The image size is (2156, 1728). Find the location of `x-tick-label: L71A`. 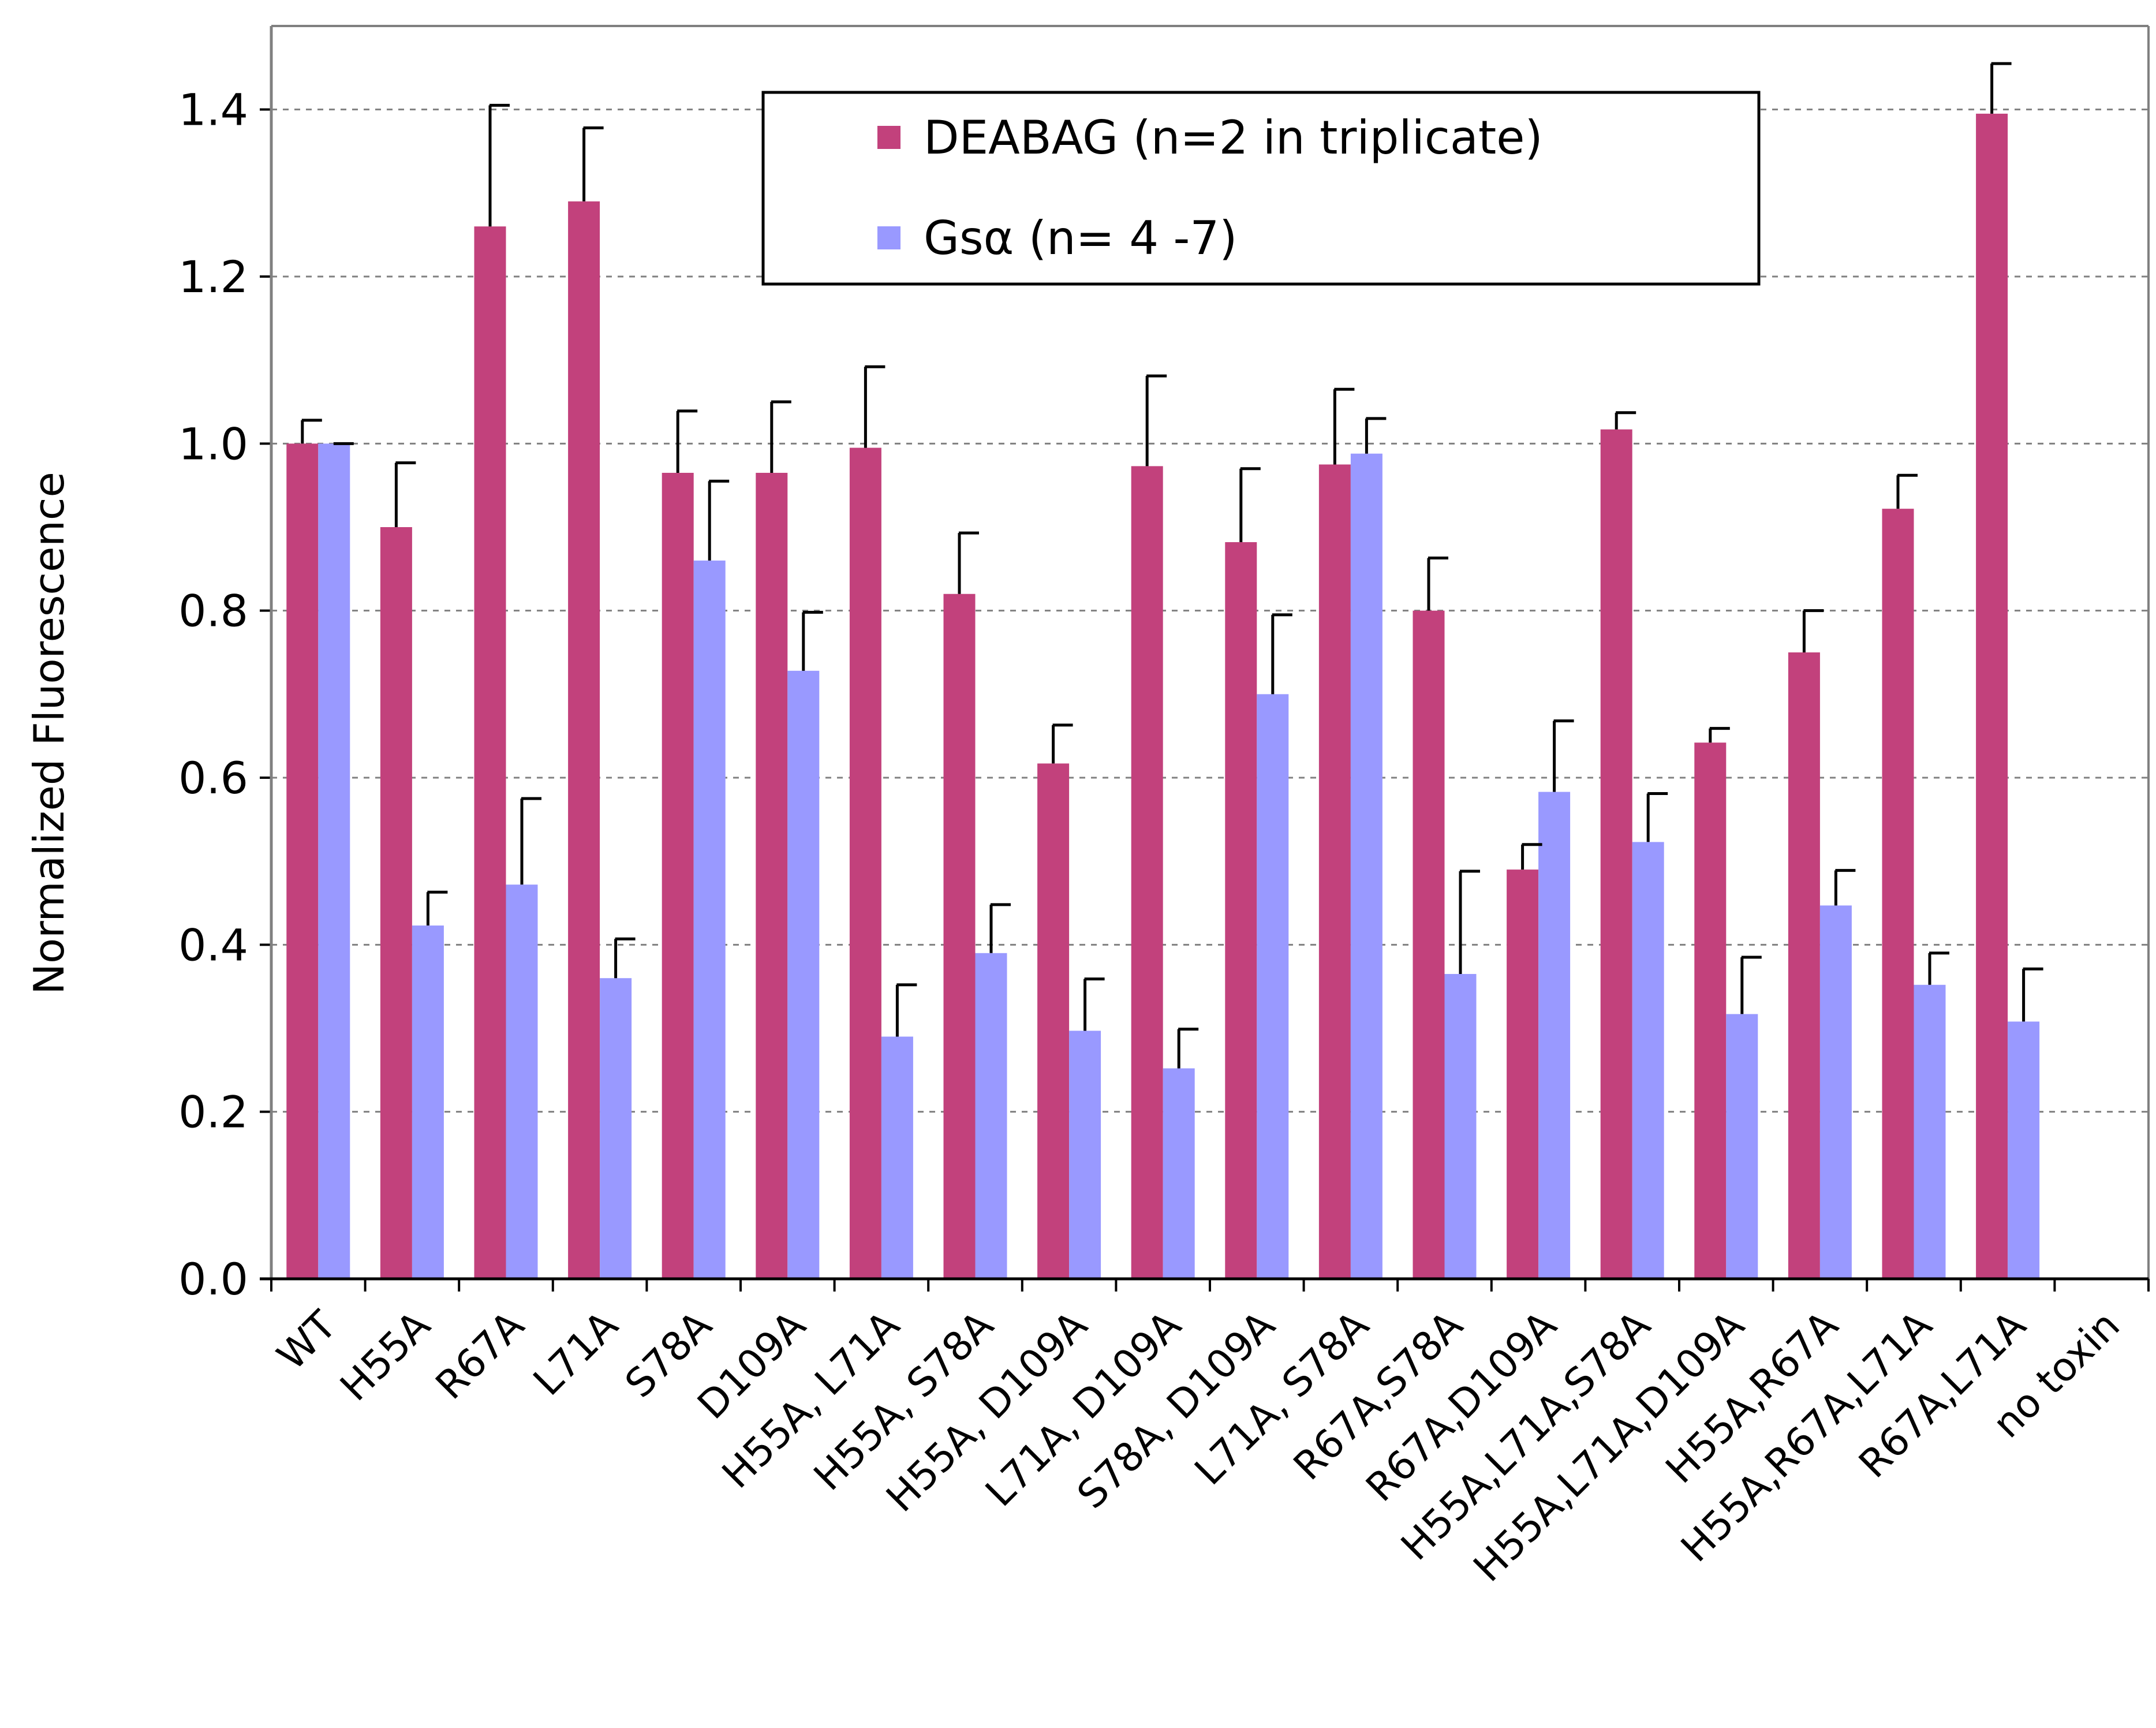

x-tick-label: L71A is located at coordinates (576, 1353).